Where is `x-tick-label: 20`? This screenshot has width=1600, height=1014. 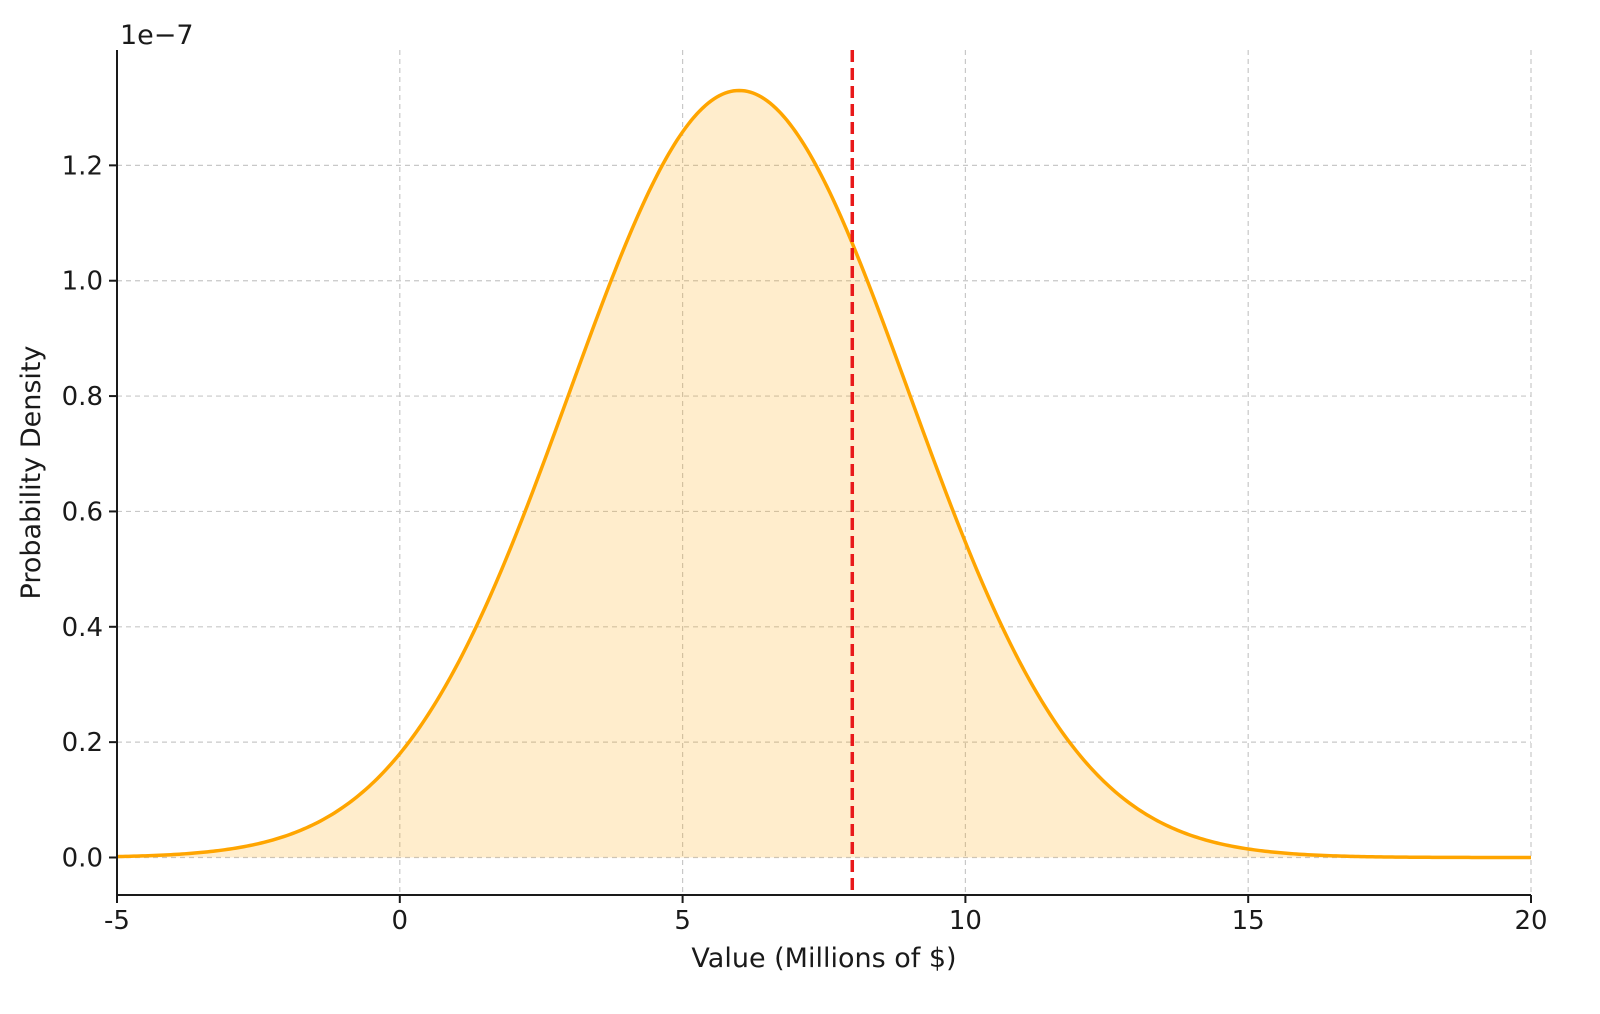 x-tick-label: 20 is located at coordinates (1530, 921).